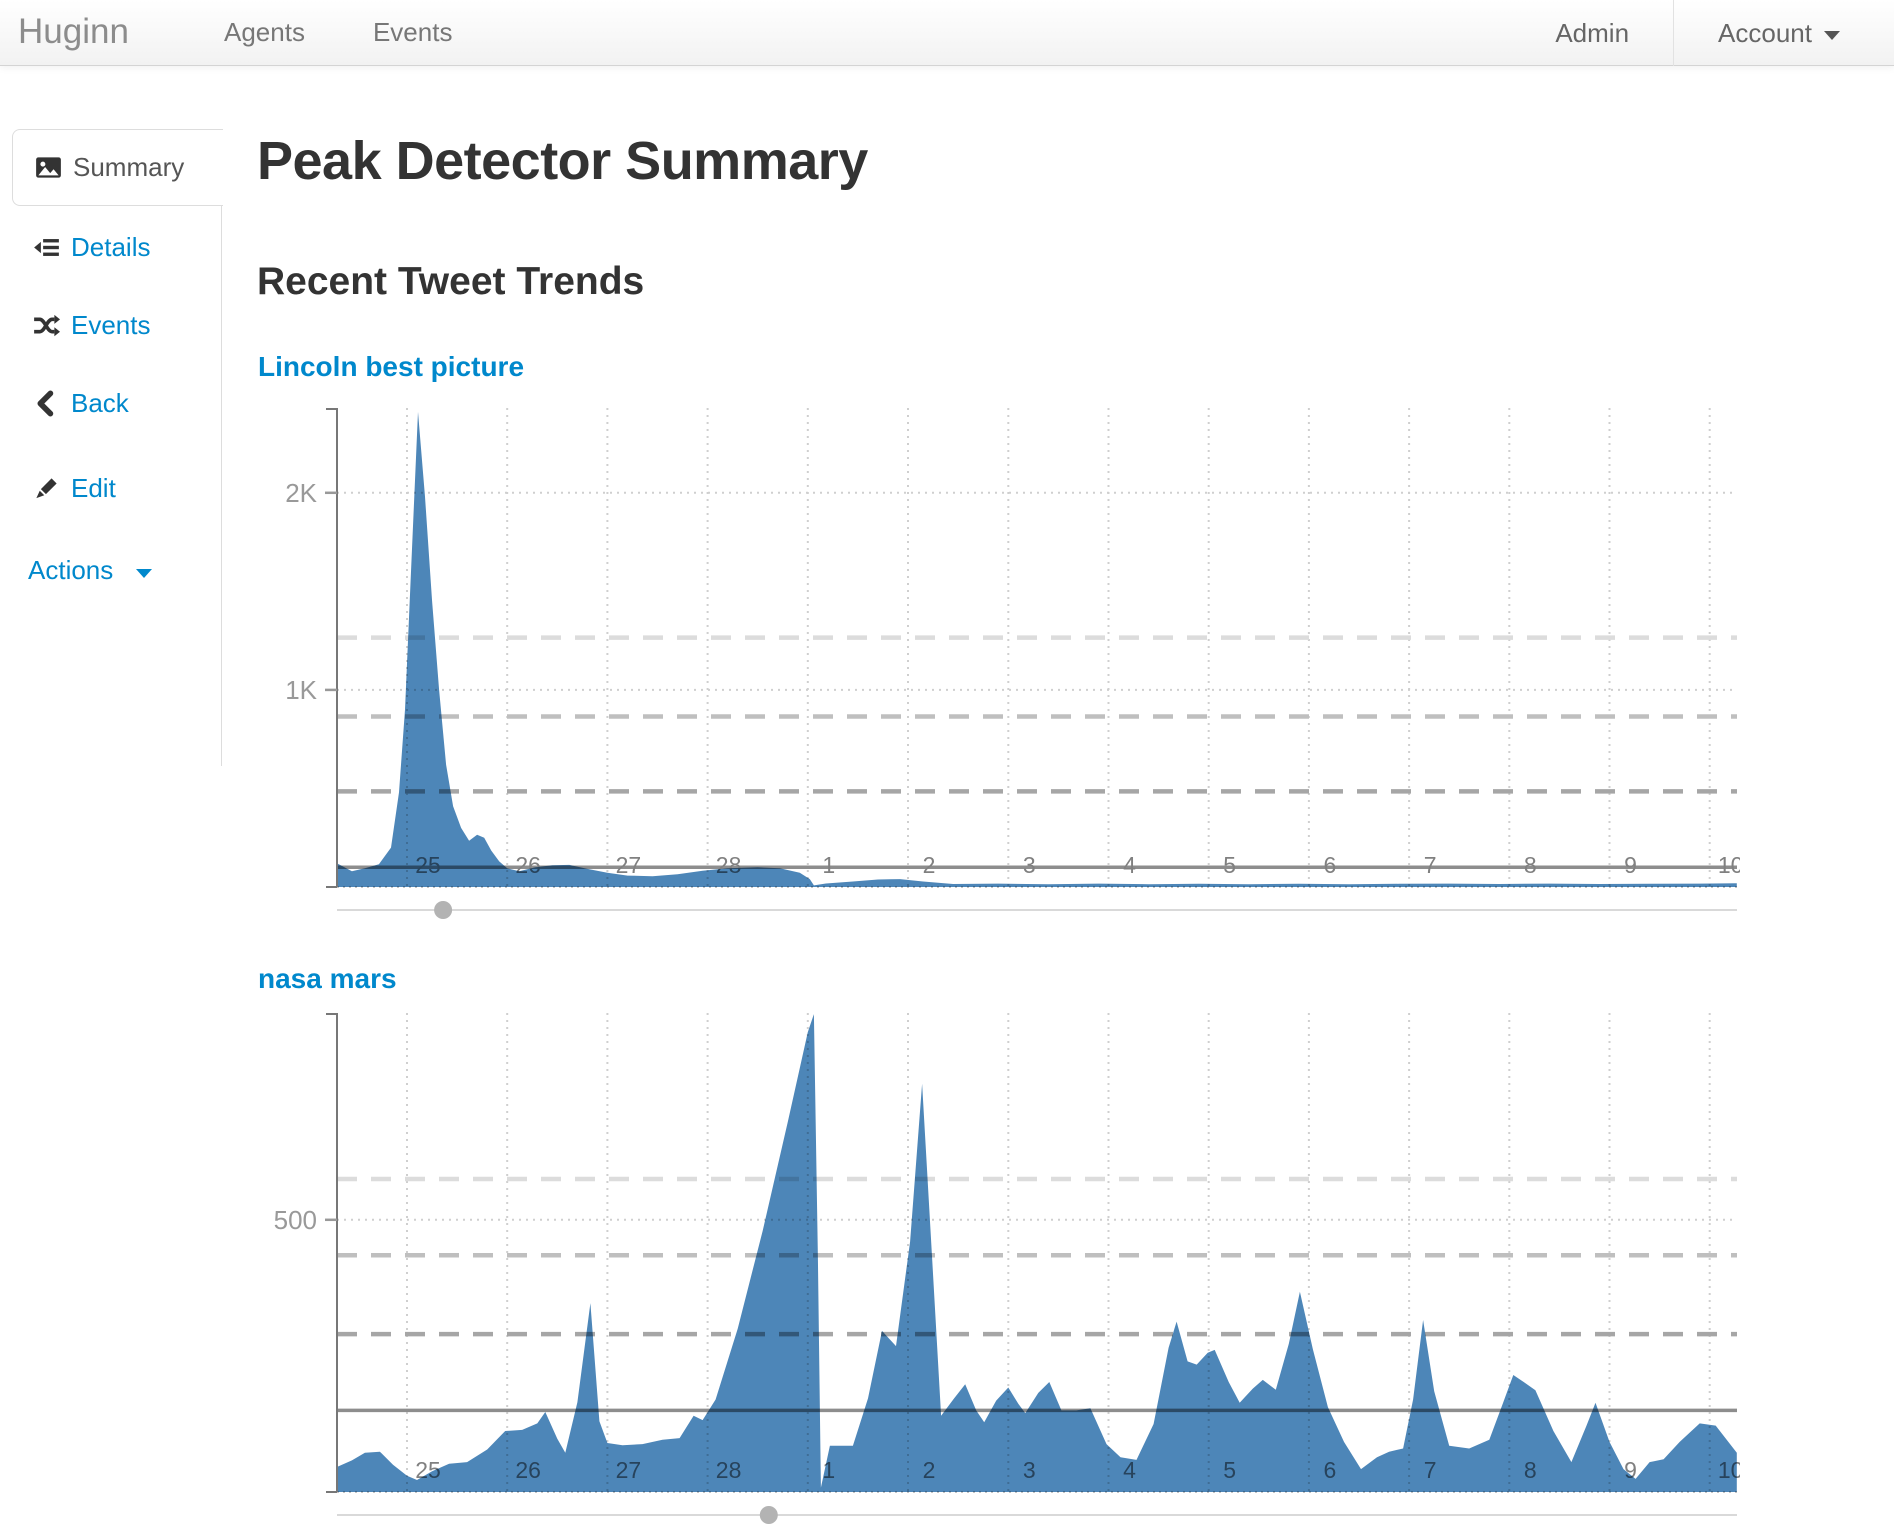 The width and height of the screenshot is (1894, 1540). I want to click on top-navbar: Huginn Agents Events Admin Account, so click(947, 33).